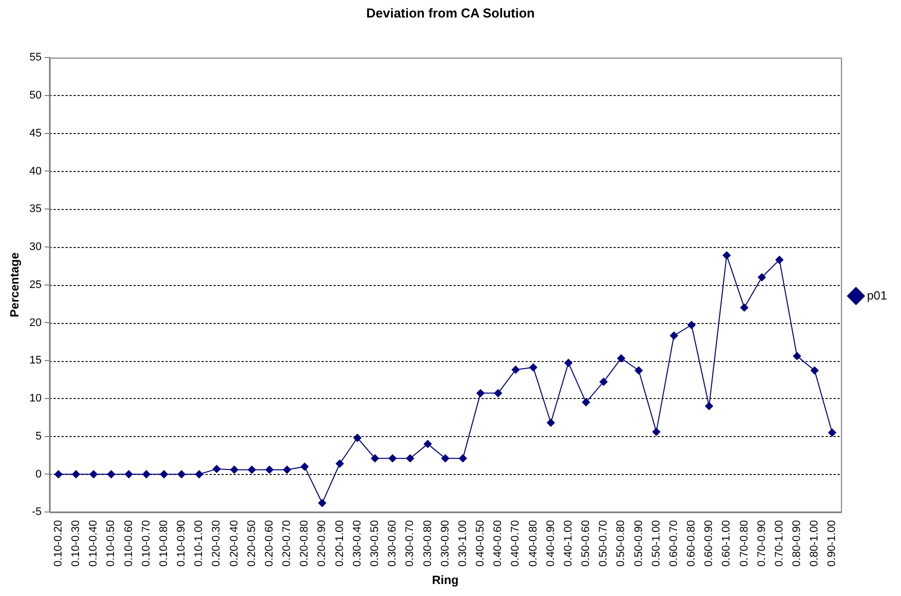 The height and width of the screenshot is (596, 901). What do you see at coordinates (322, 543) in the screenshot?
I see `x-tick-label: 0.20-0.90` at bounding box center [322, 543].